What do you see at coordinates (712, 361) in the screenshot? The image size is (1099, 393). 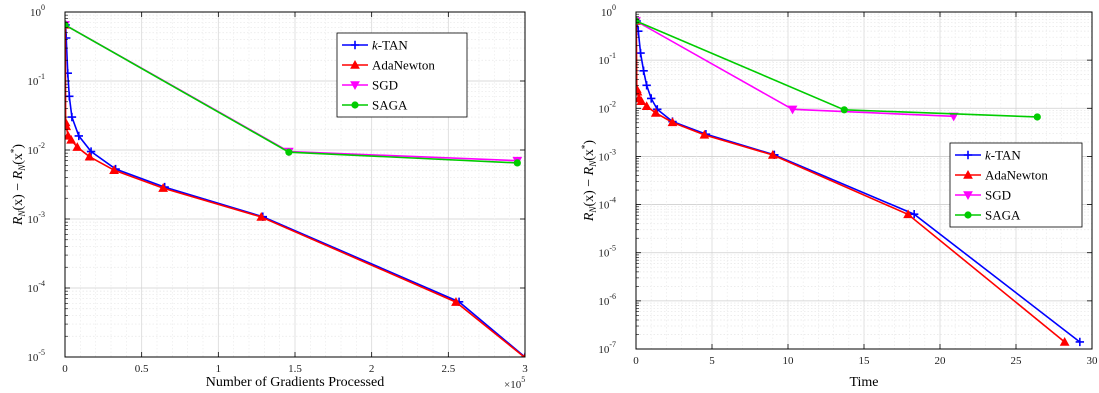 I see `x-tick-label: 5` at bounding box center [712, 361].